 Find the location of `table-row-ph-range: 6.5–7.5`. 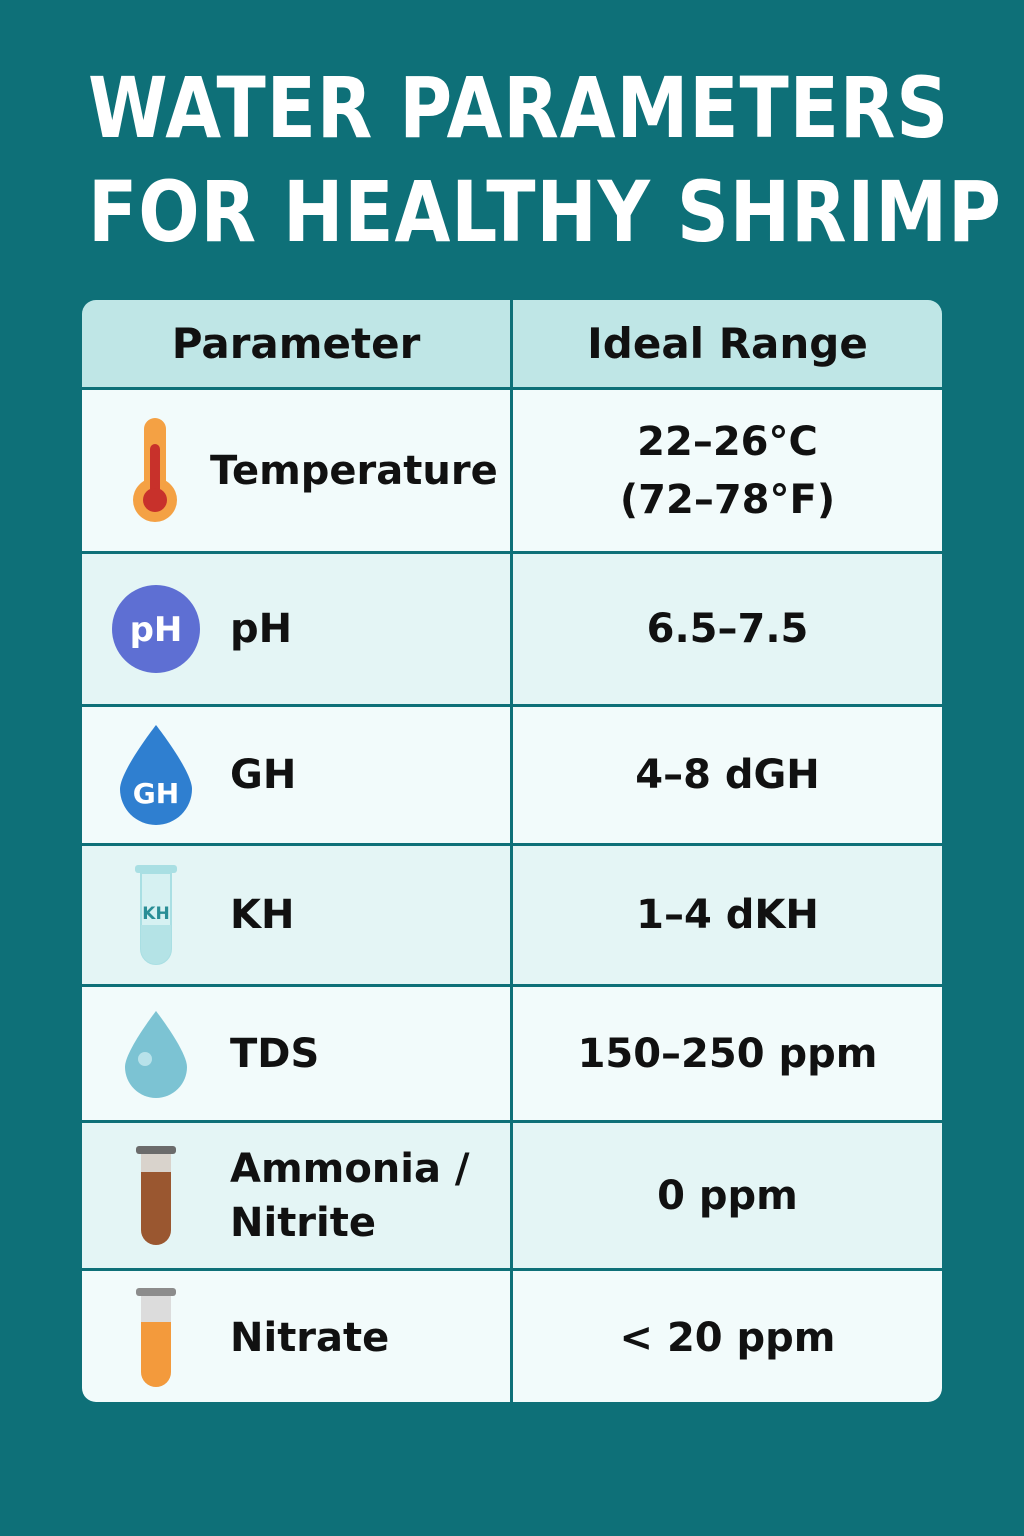

table-row-ph-range: 6.5–7.5 is located at coordinates (727, 629).